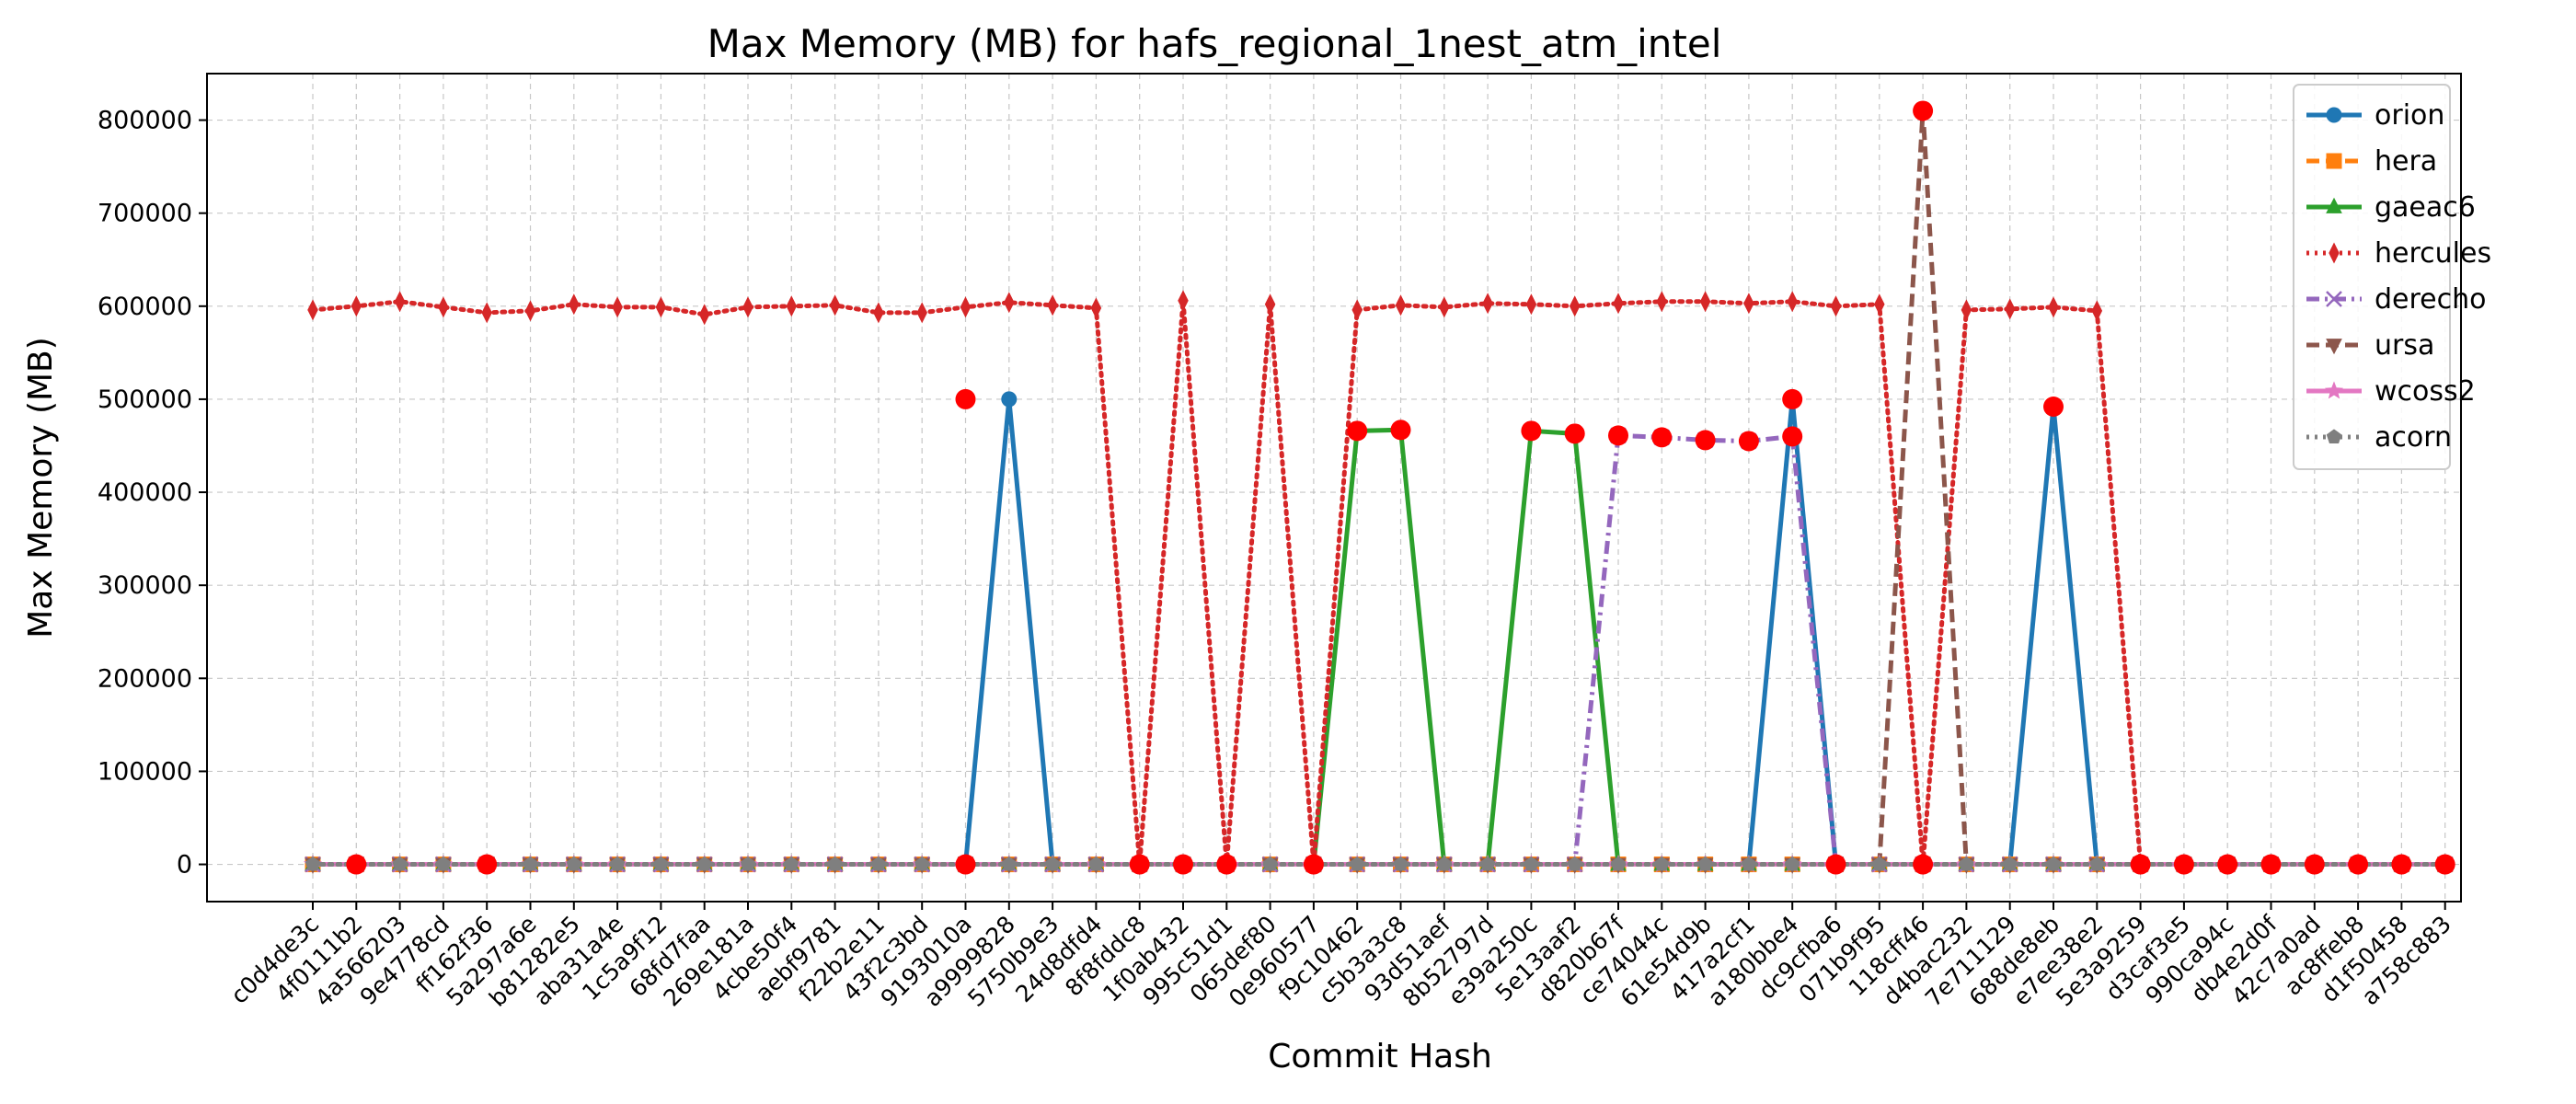 This screenshot has height=1104, width=2576. Describe the element at coordinates (145, 771) in the screenshot. I see `y-tick-label: 100000` at that location.